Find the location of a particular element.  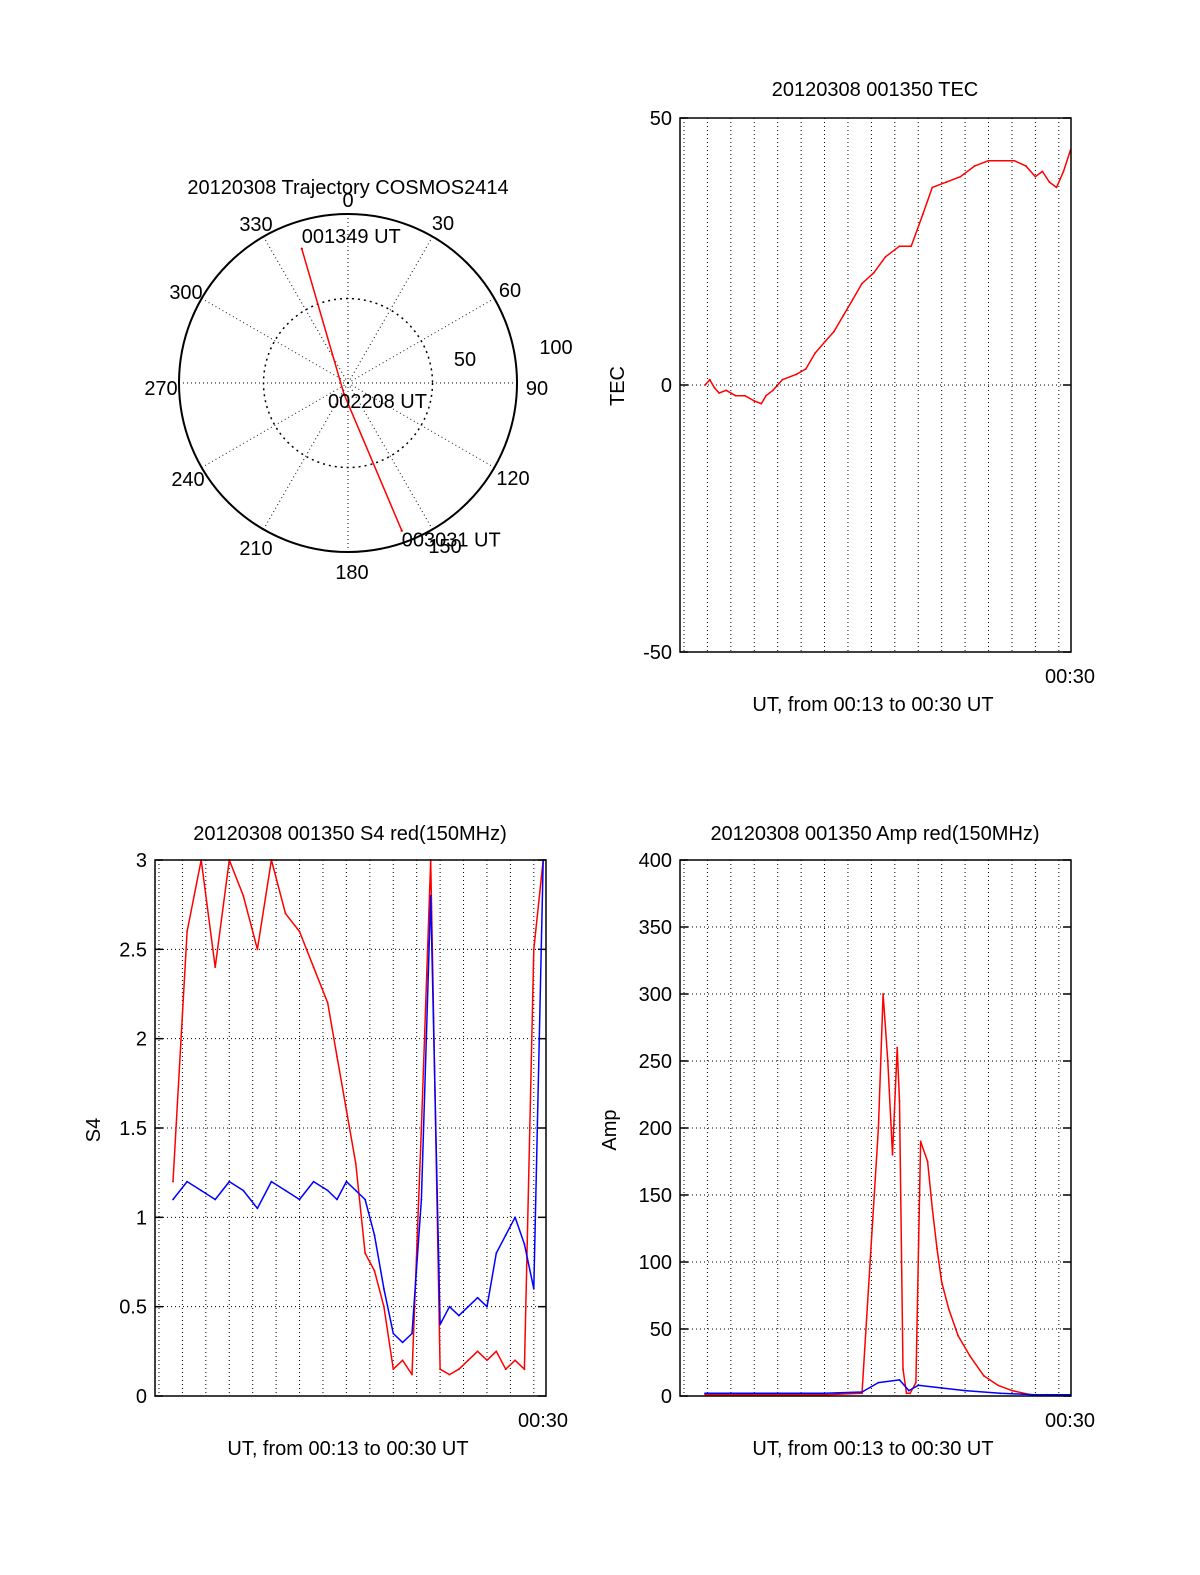

polar-azimuth-label: 330 is located at coordinates (255, 225).